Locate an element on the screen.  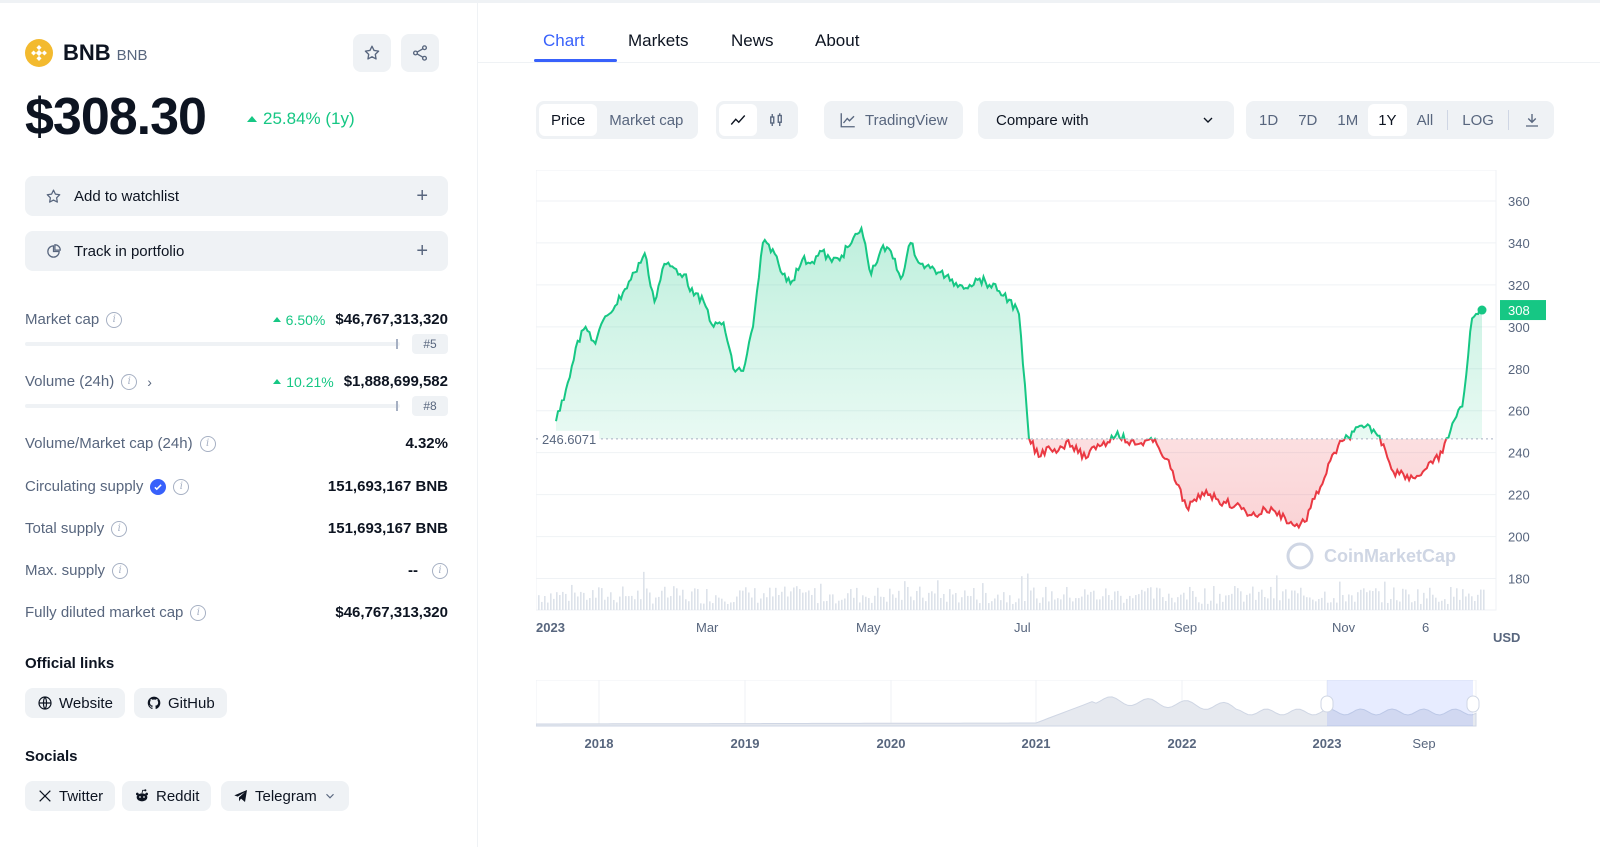
up-arrow-icon is located at coordinates (277, 381).